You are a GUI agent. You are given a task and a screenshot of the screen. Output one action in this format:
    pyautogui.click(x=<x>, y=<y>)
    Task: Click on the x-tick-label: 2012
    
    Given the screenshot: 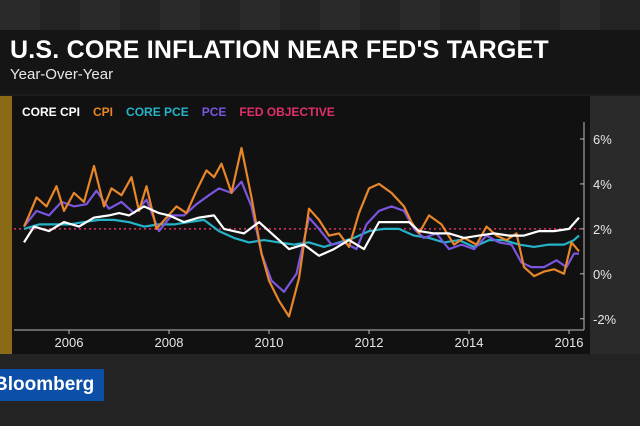 What is the action you would take?
    pyautogui.click(x=369, y=342)
    